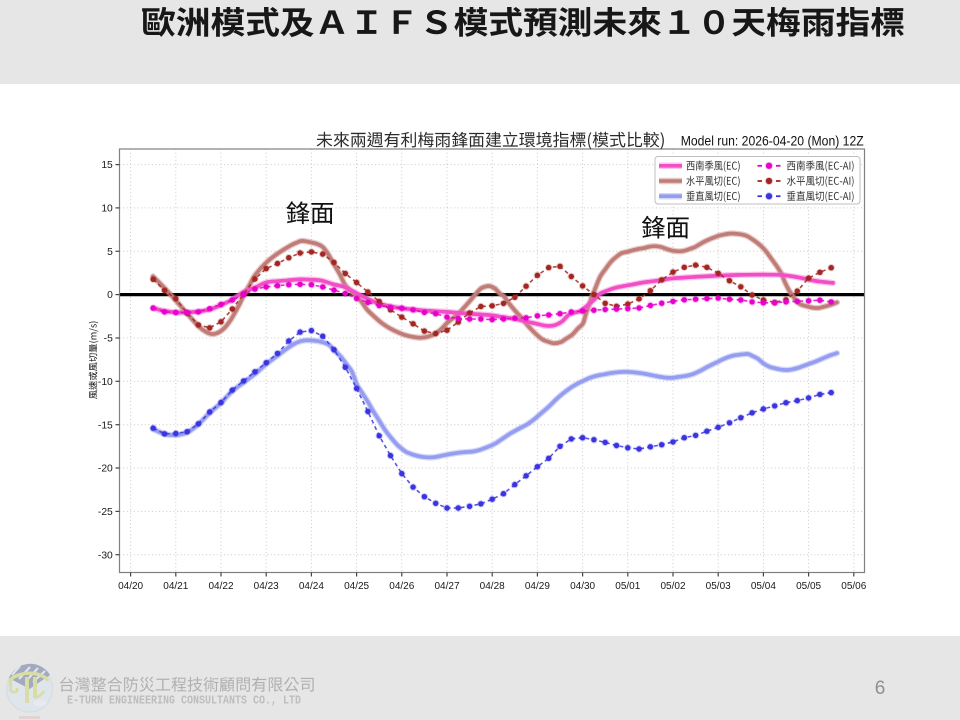  I want to click on svg-text: 04/23, so click(266, 586).